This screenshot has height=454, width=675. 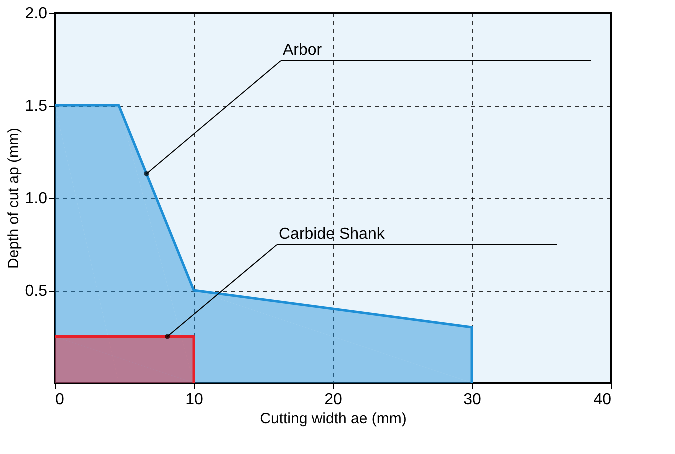 What do you see at coordinates (36, 106) in the screenshot?
I see `y-tick-label: 1.5` at bounding box center [36, 106].